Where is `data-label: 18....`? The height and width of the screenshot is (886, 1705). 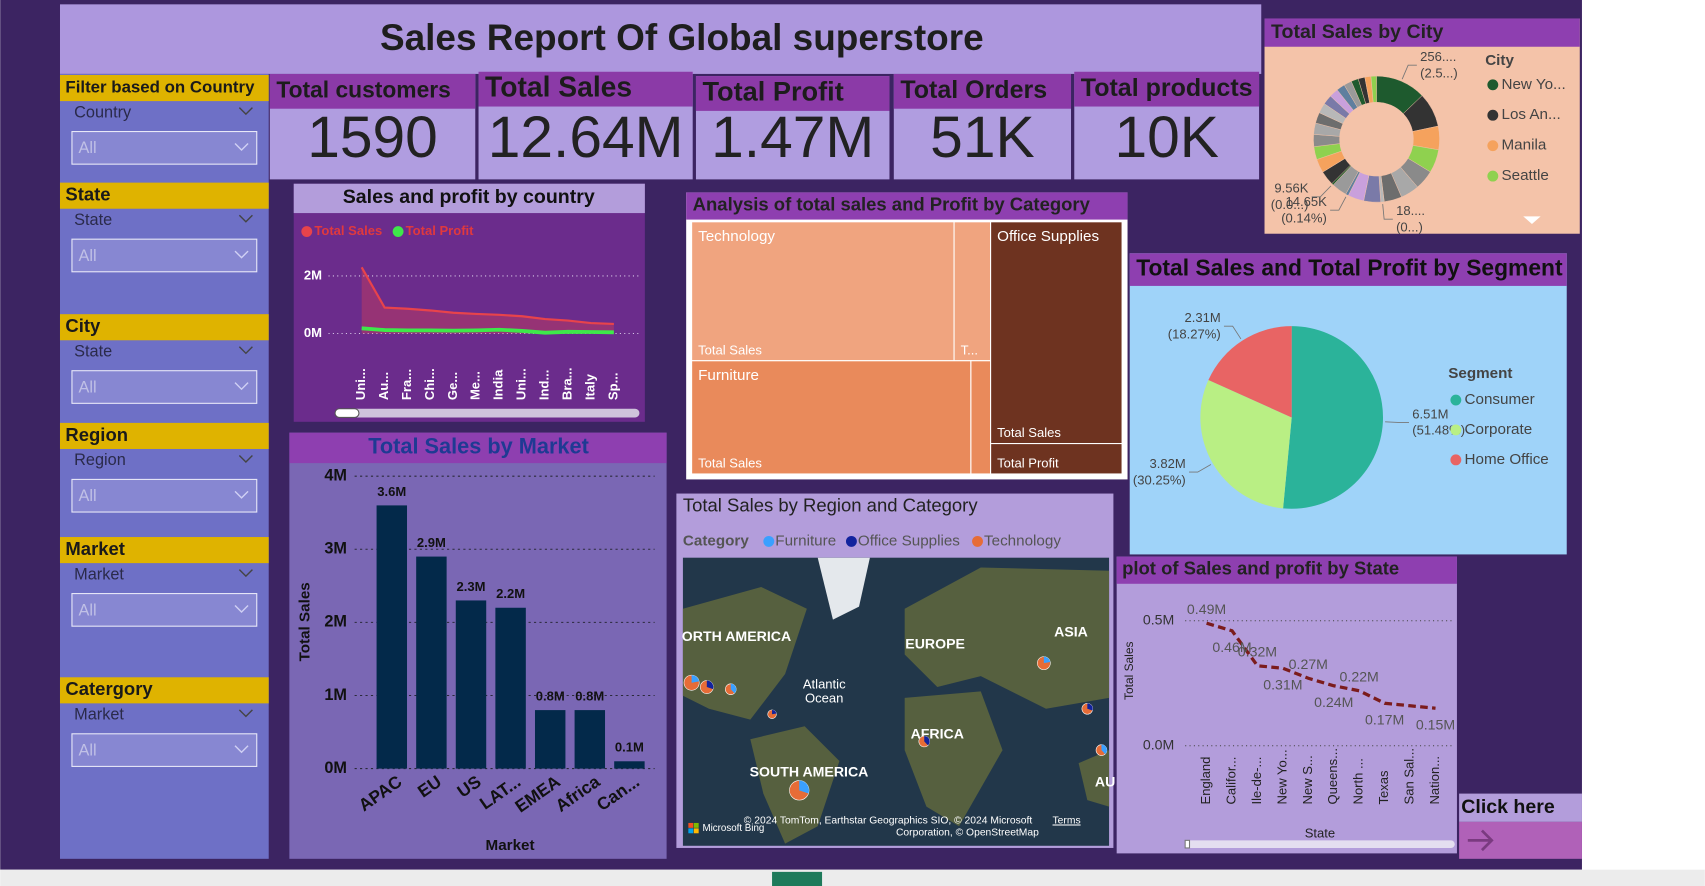
data-label: 18.... is located at coordinates (1410, 210).